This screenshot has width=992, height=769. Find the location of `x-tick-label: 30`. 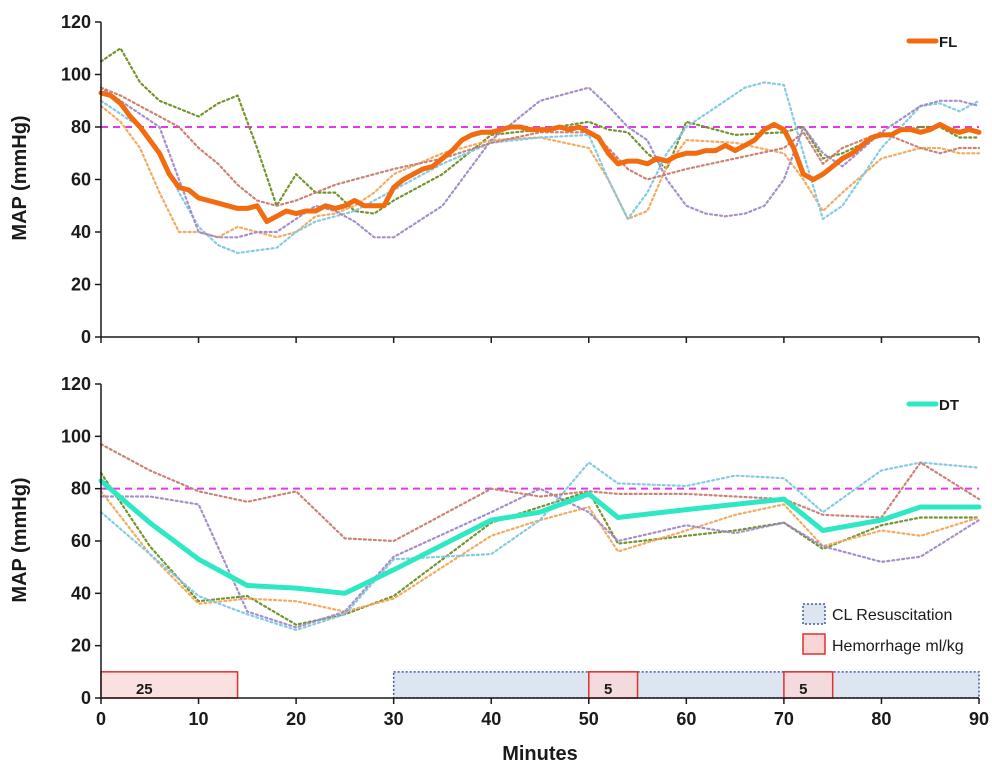

x-tick-label: 30 is located at coordinates (394, 719).